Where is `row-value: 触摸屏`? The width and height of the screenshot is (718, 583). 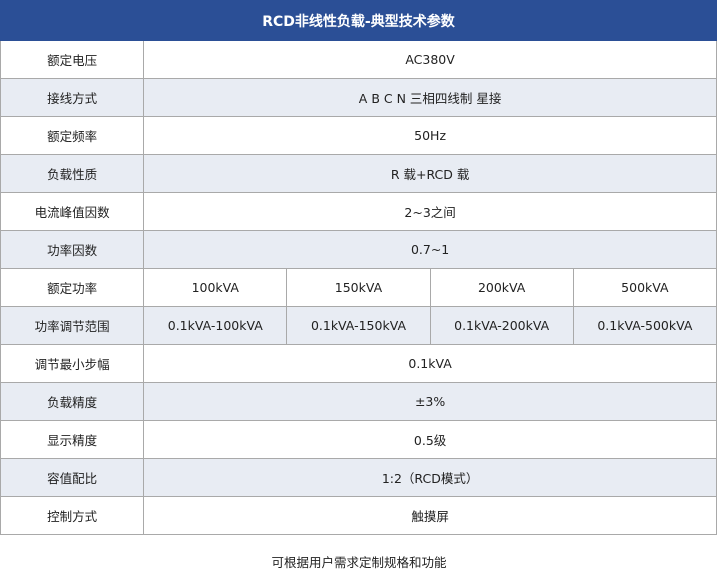 row-value: 触摸屏 is located at coordinates (430, 515).